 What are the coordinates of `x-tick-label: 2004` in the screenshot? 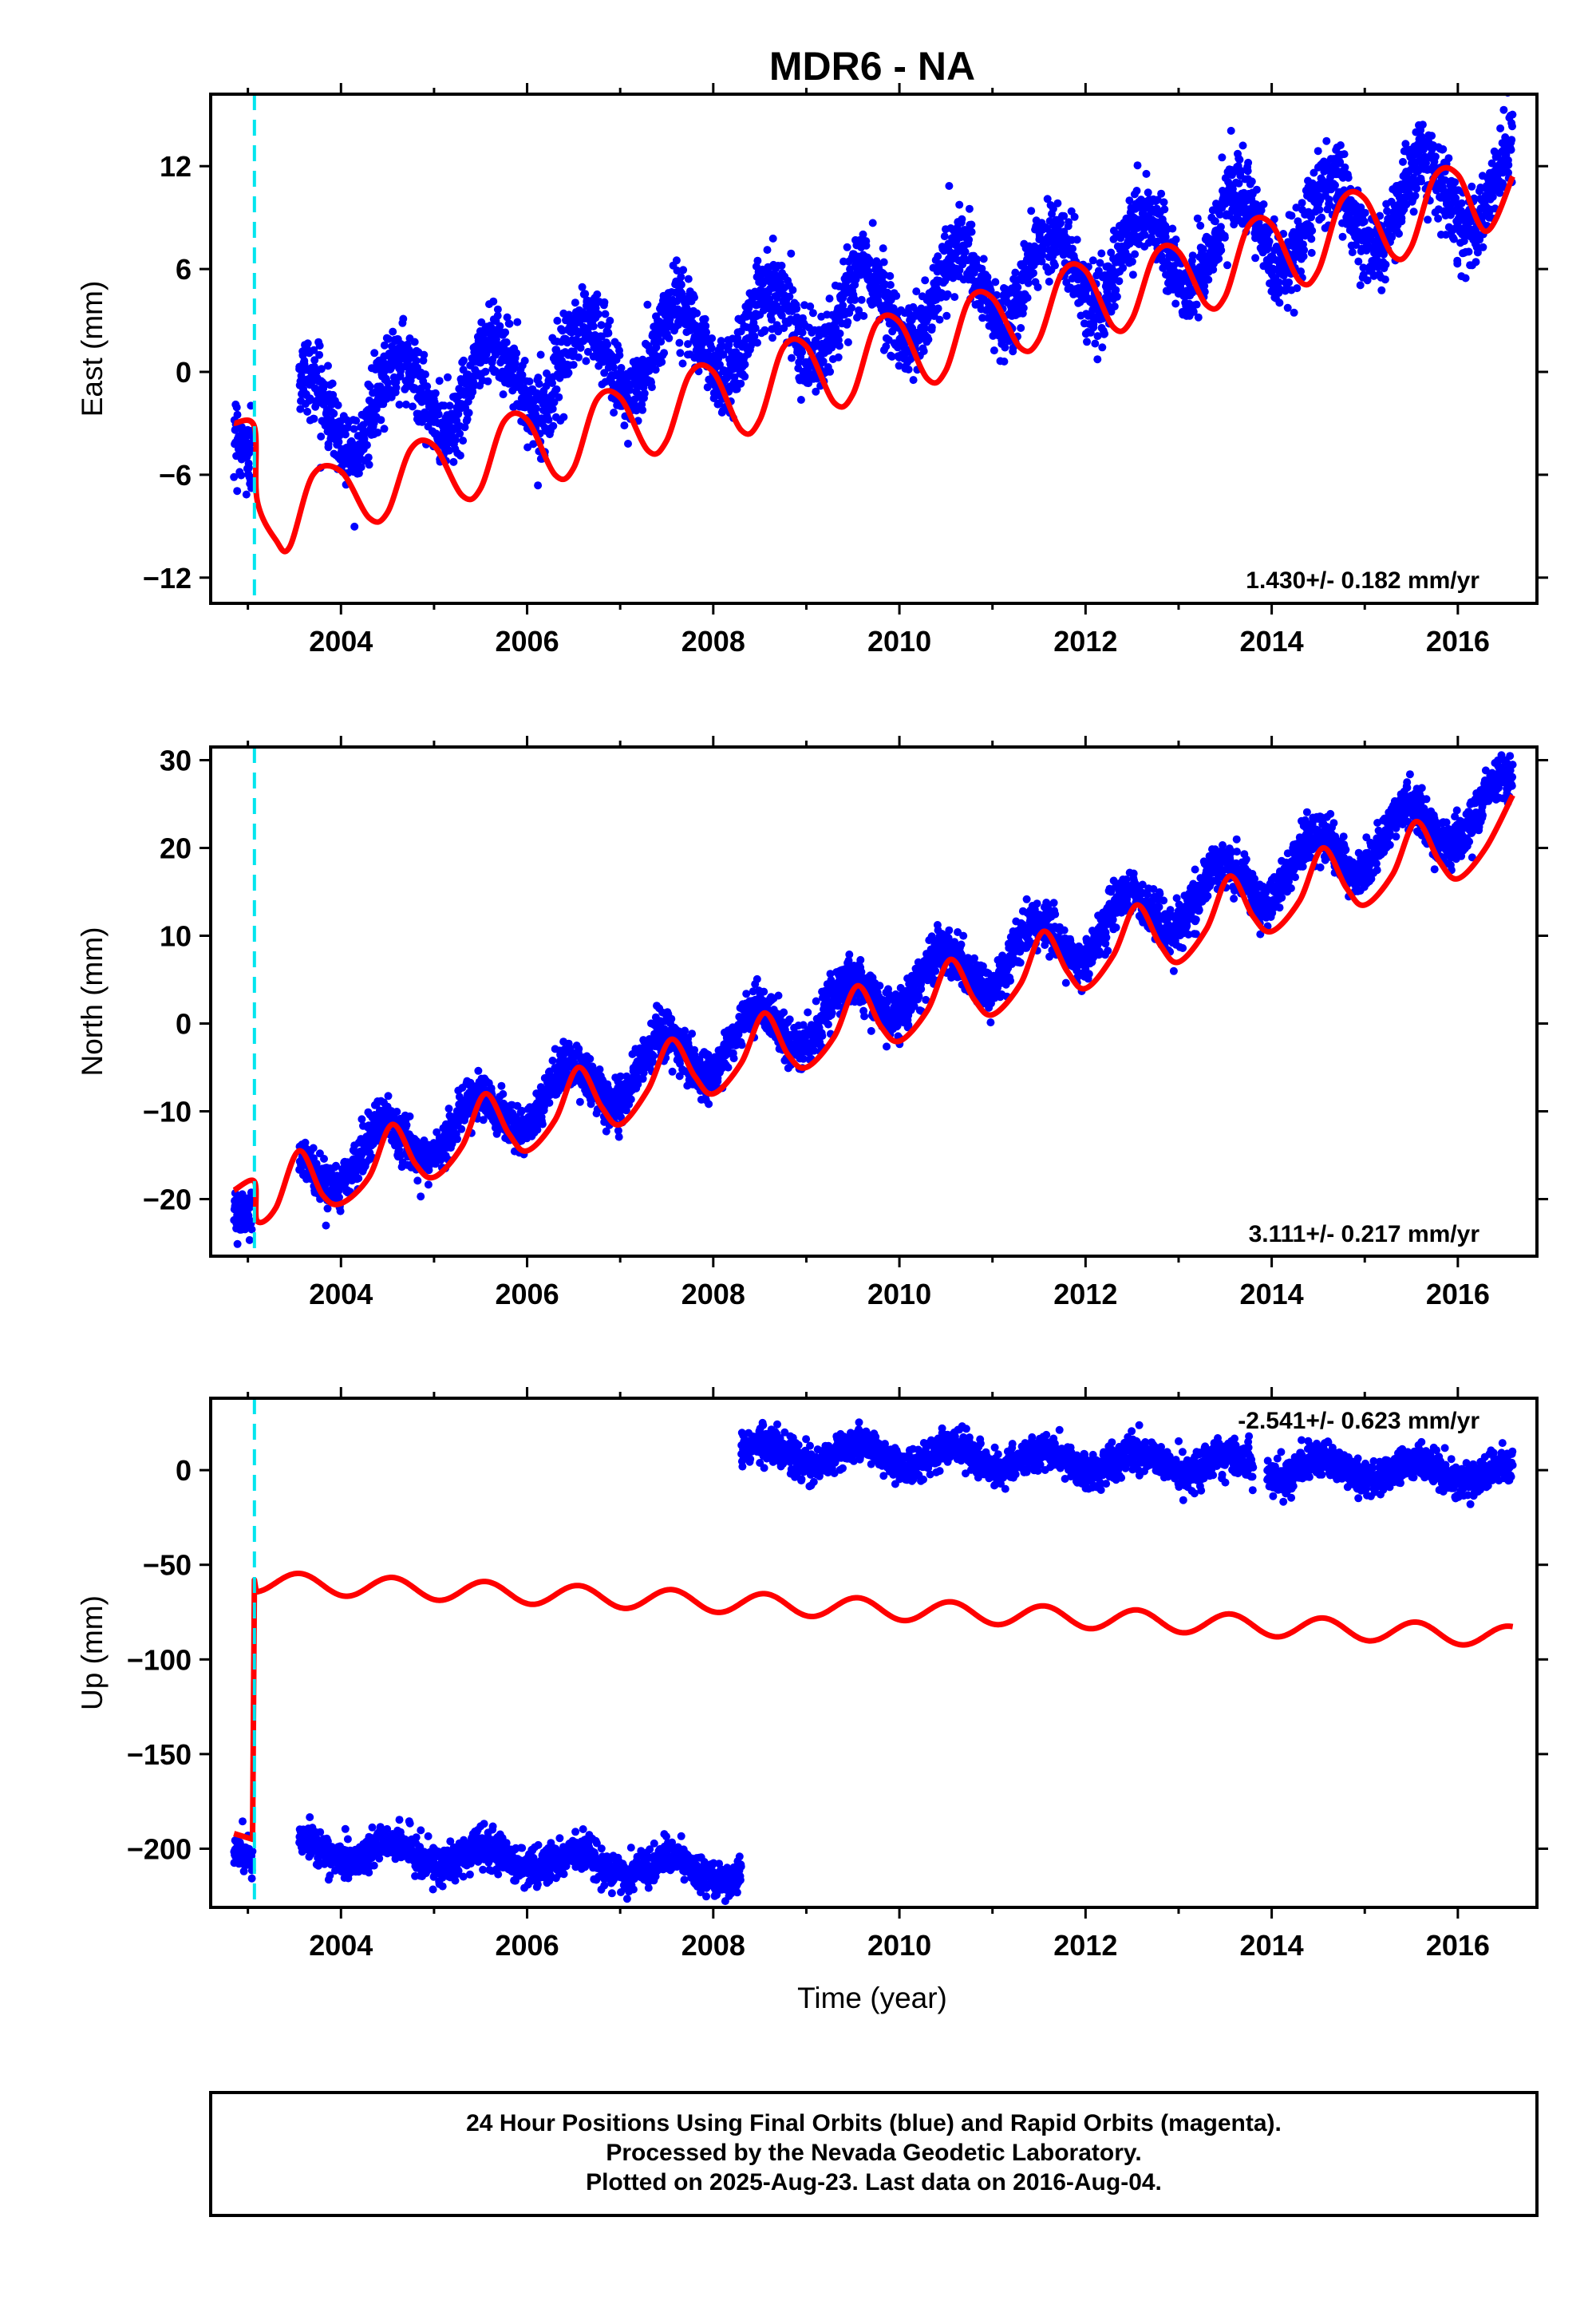 It's located at (341, 641).